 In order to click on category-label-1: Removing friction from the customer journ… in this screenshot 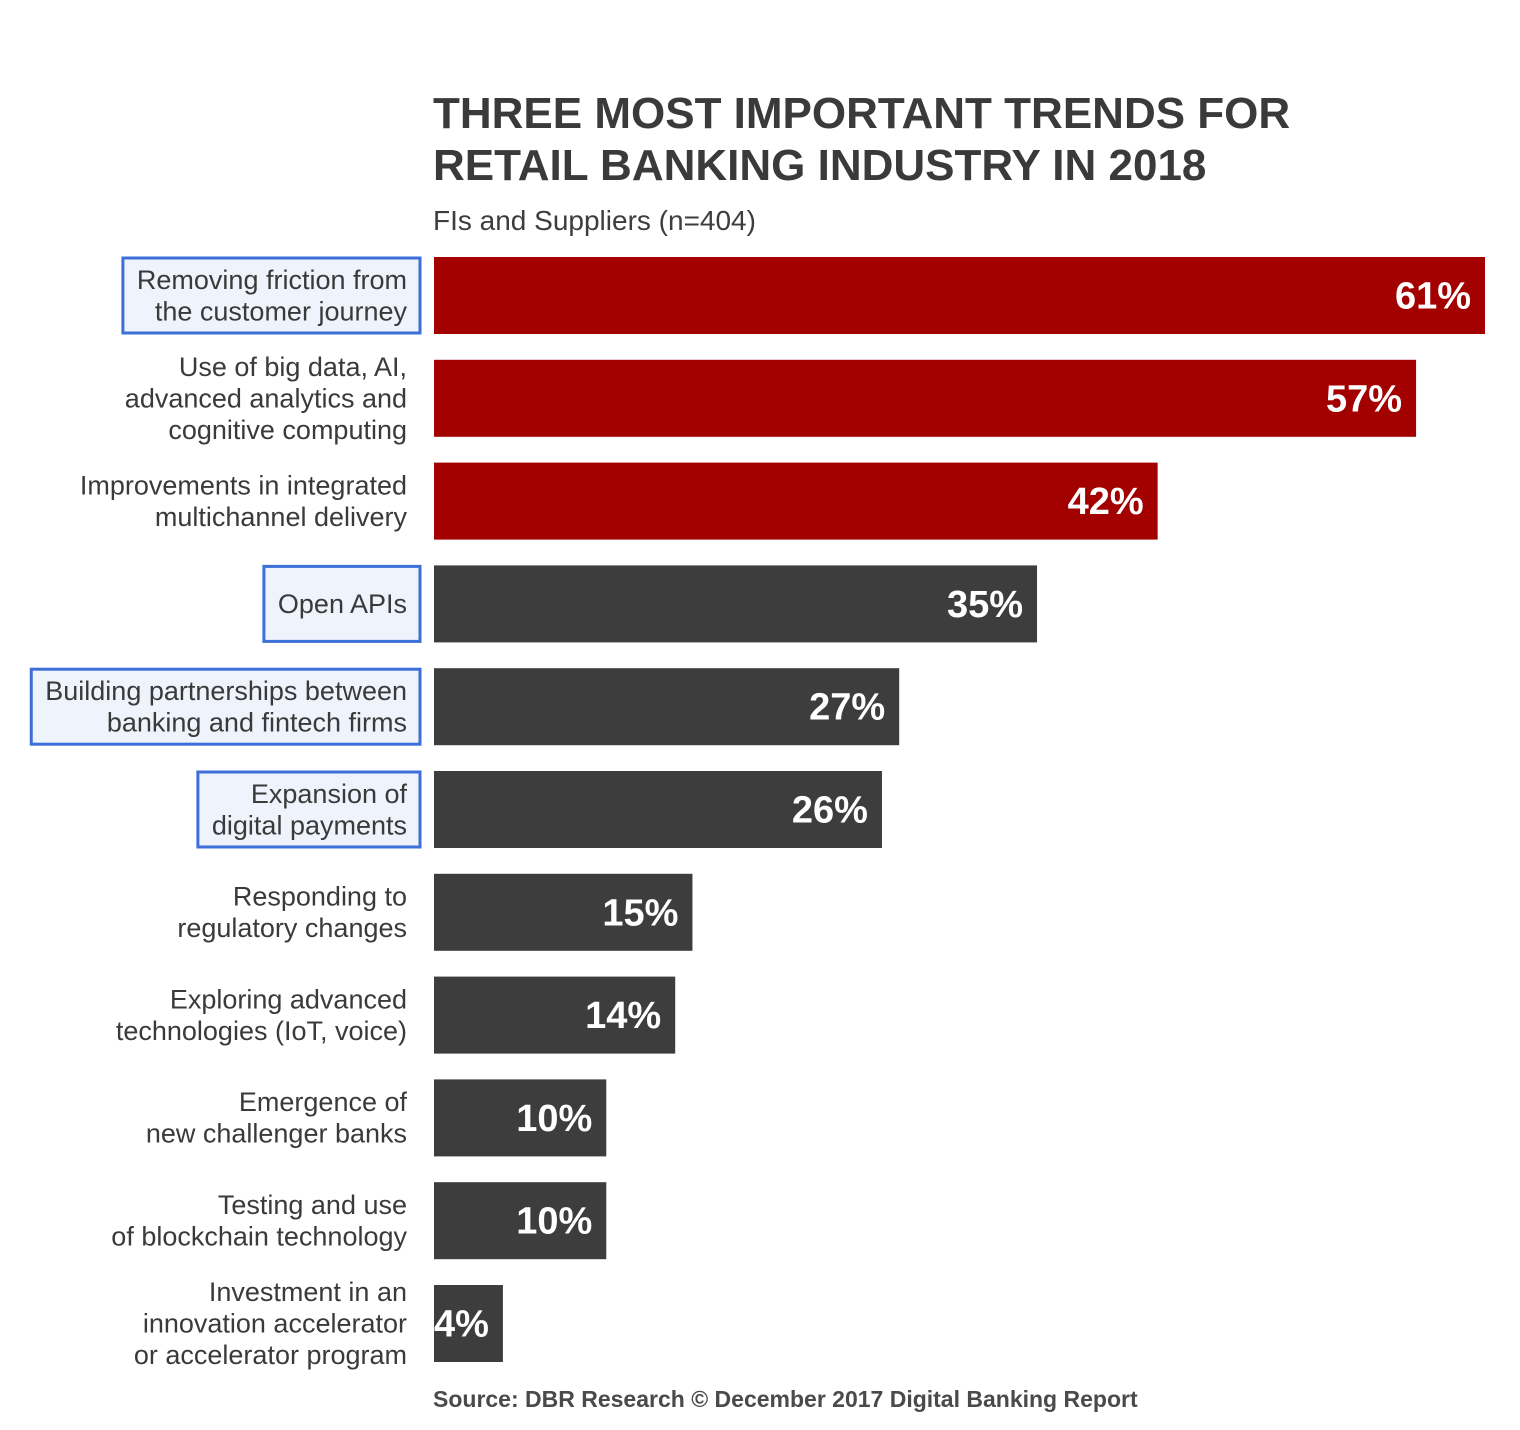, I will do `click(271, 295)`.